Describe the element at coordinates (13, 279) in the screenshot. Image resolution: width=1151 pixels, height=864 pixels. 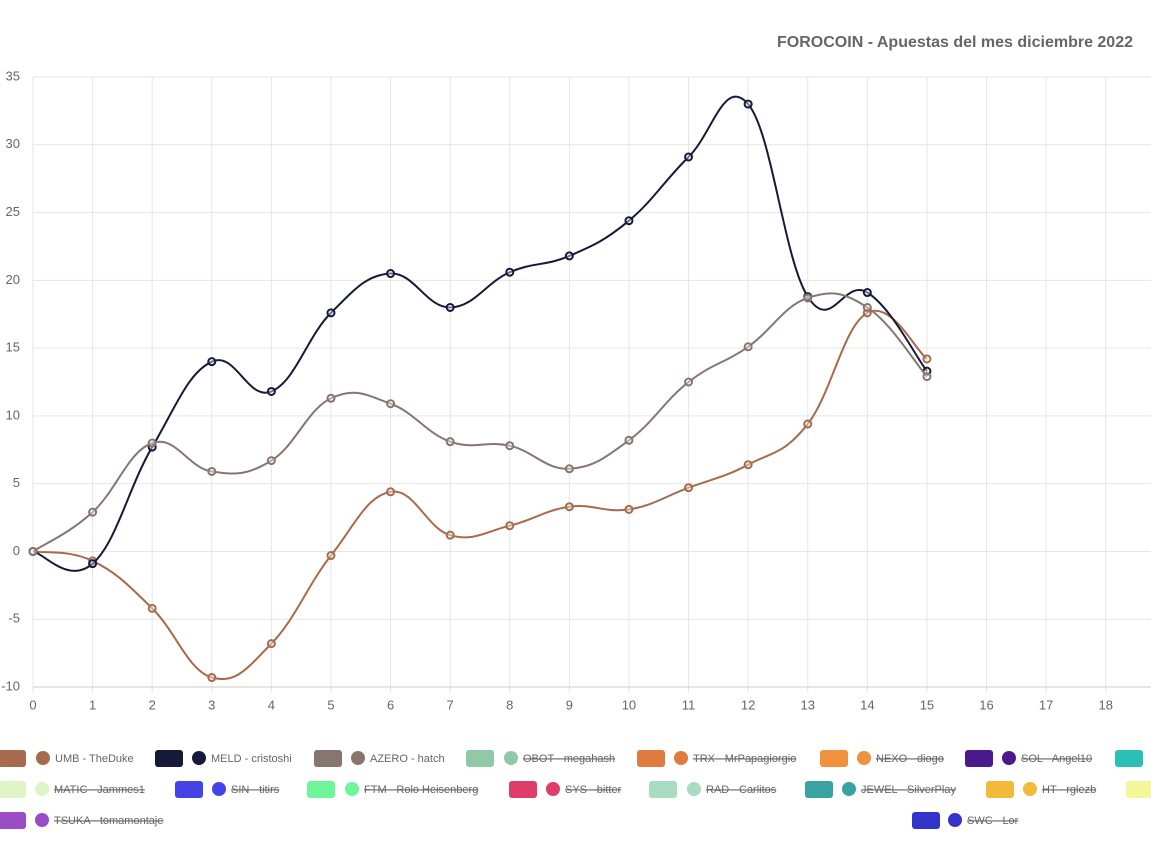
I see `y-tick-label: 20` at that location.